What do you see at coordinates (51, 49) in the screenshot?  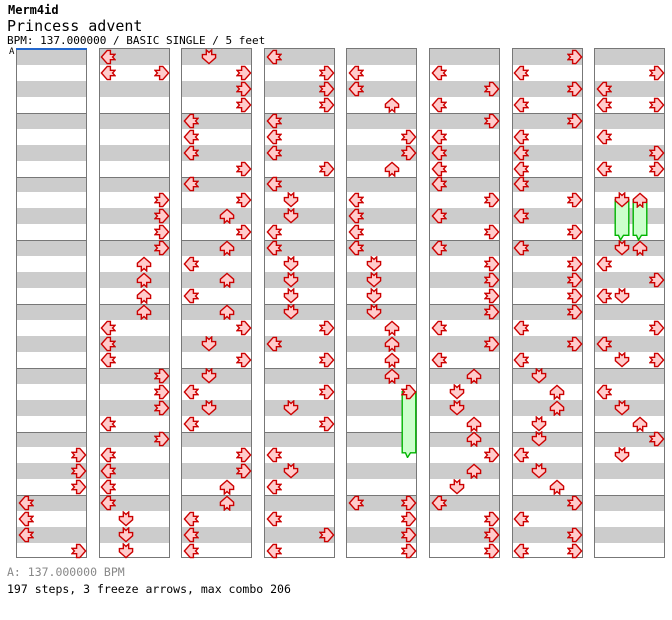 I see `bpm-marker-line` at bounding box center [51, 49].